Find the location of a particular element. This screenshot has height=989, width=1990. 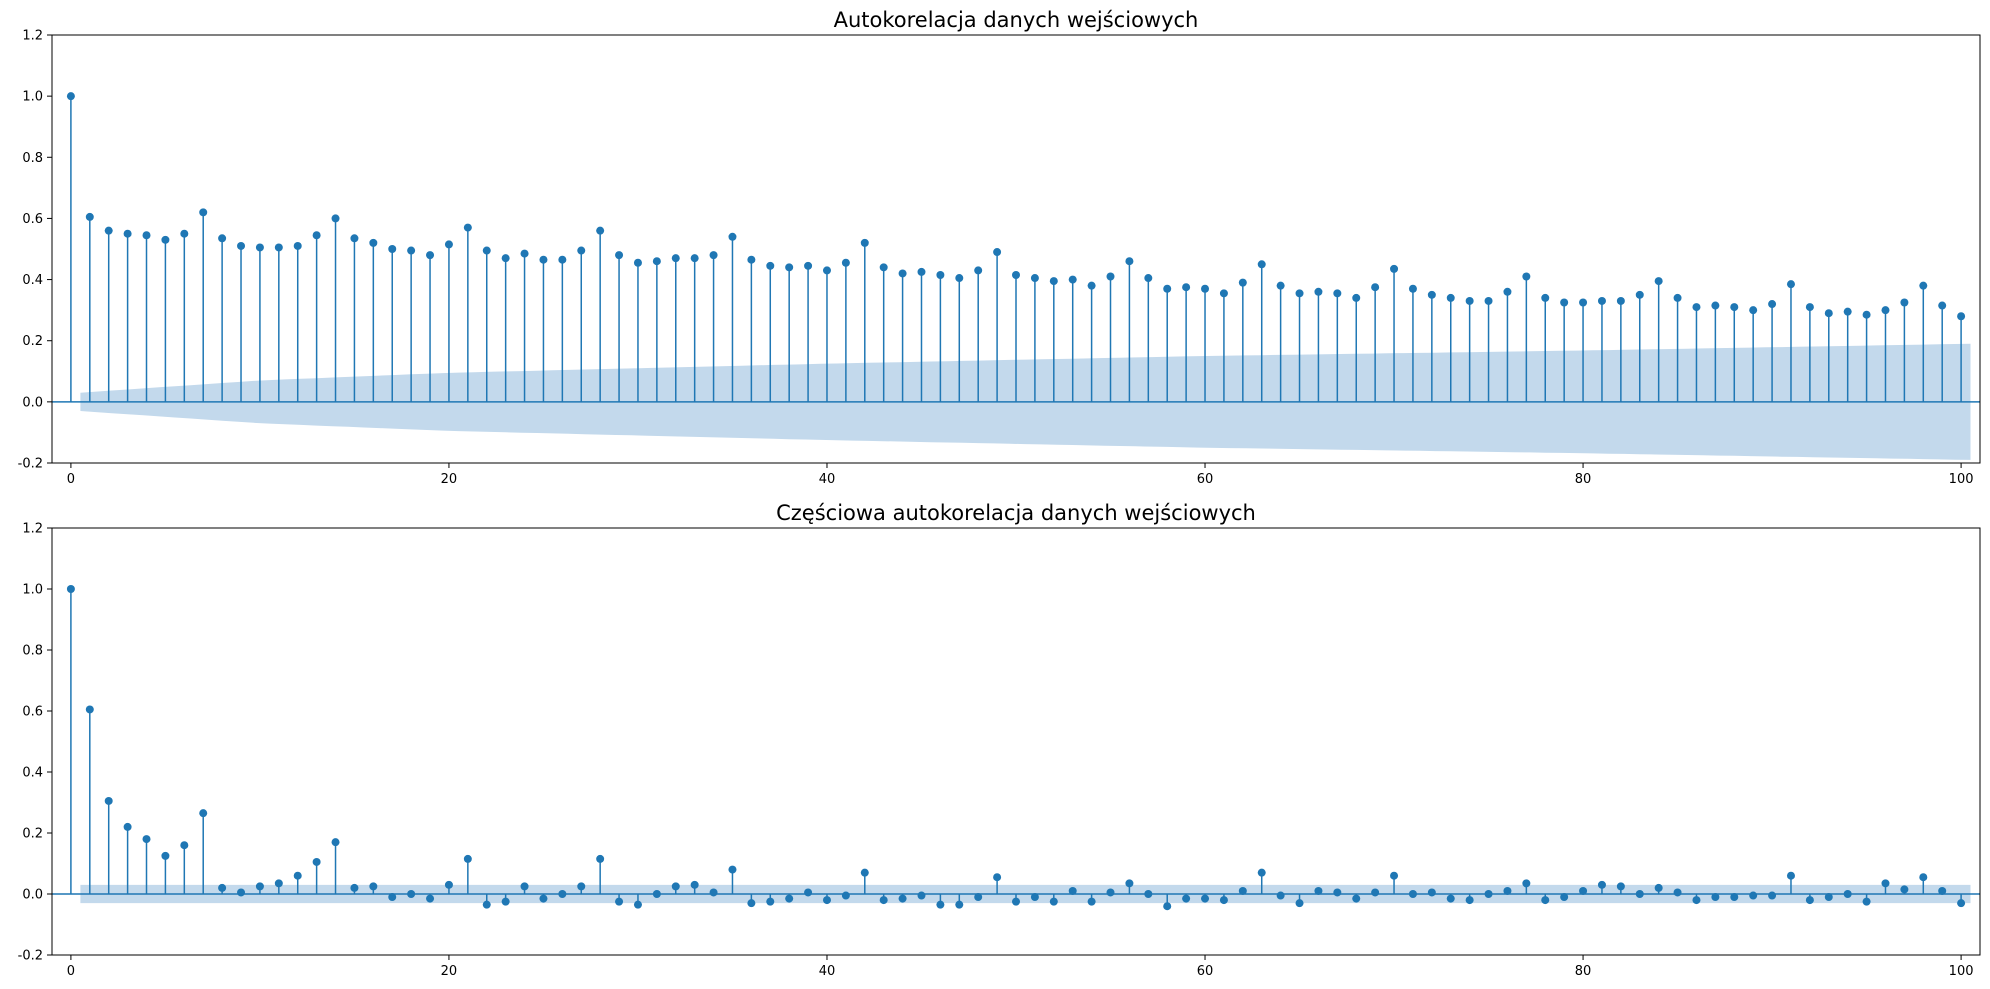

x-tick-label: 100 is located at coordinates (1961, 971).